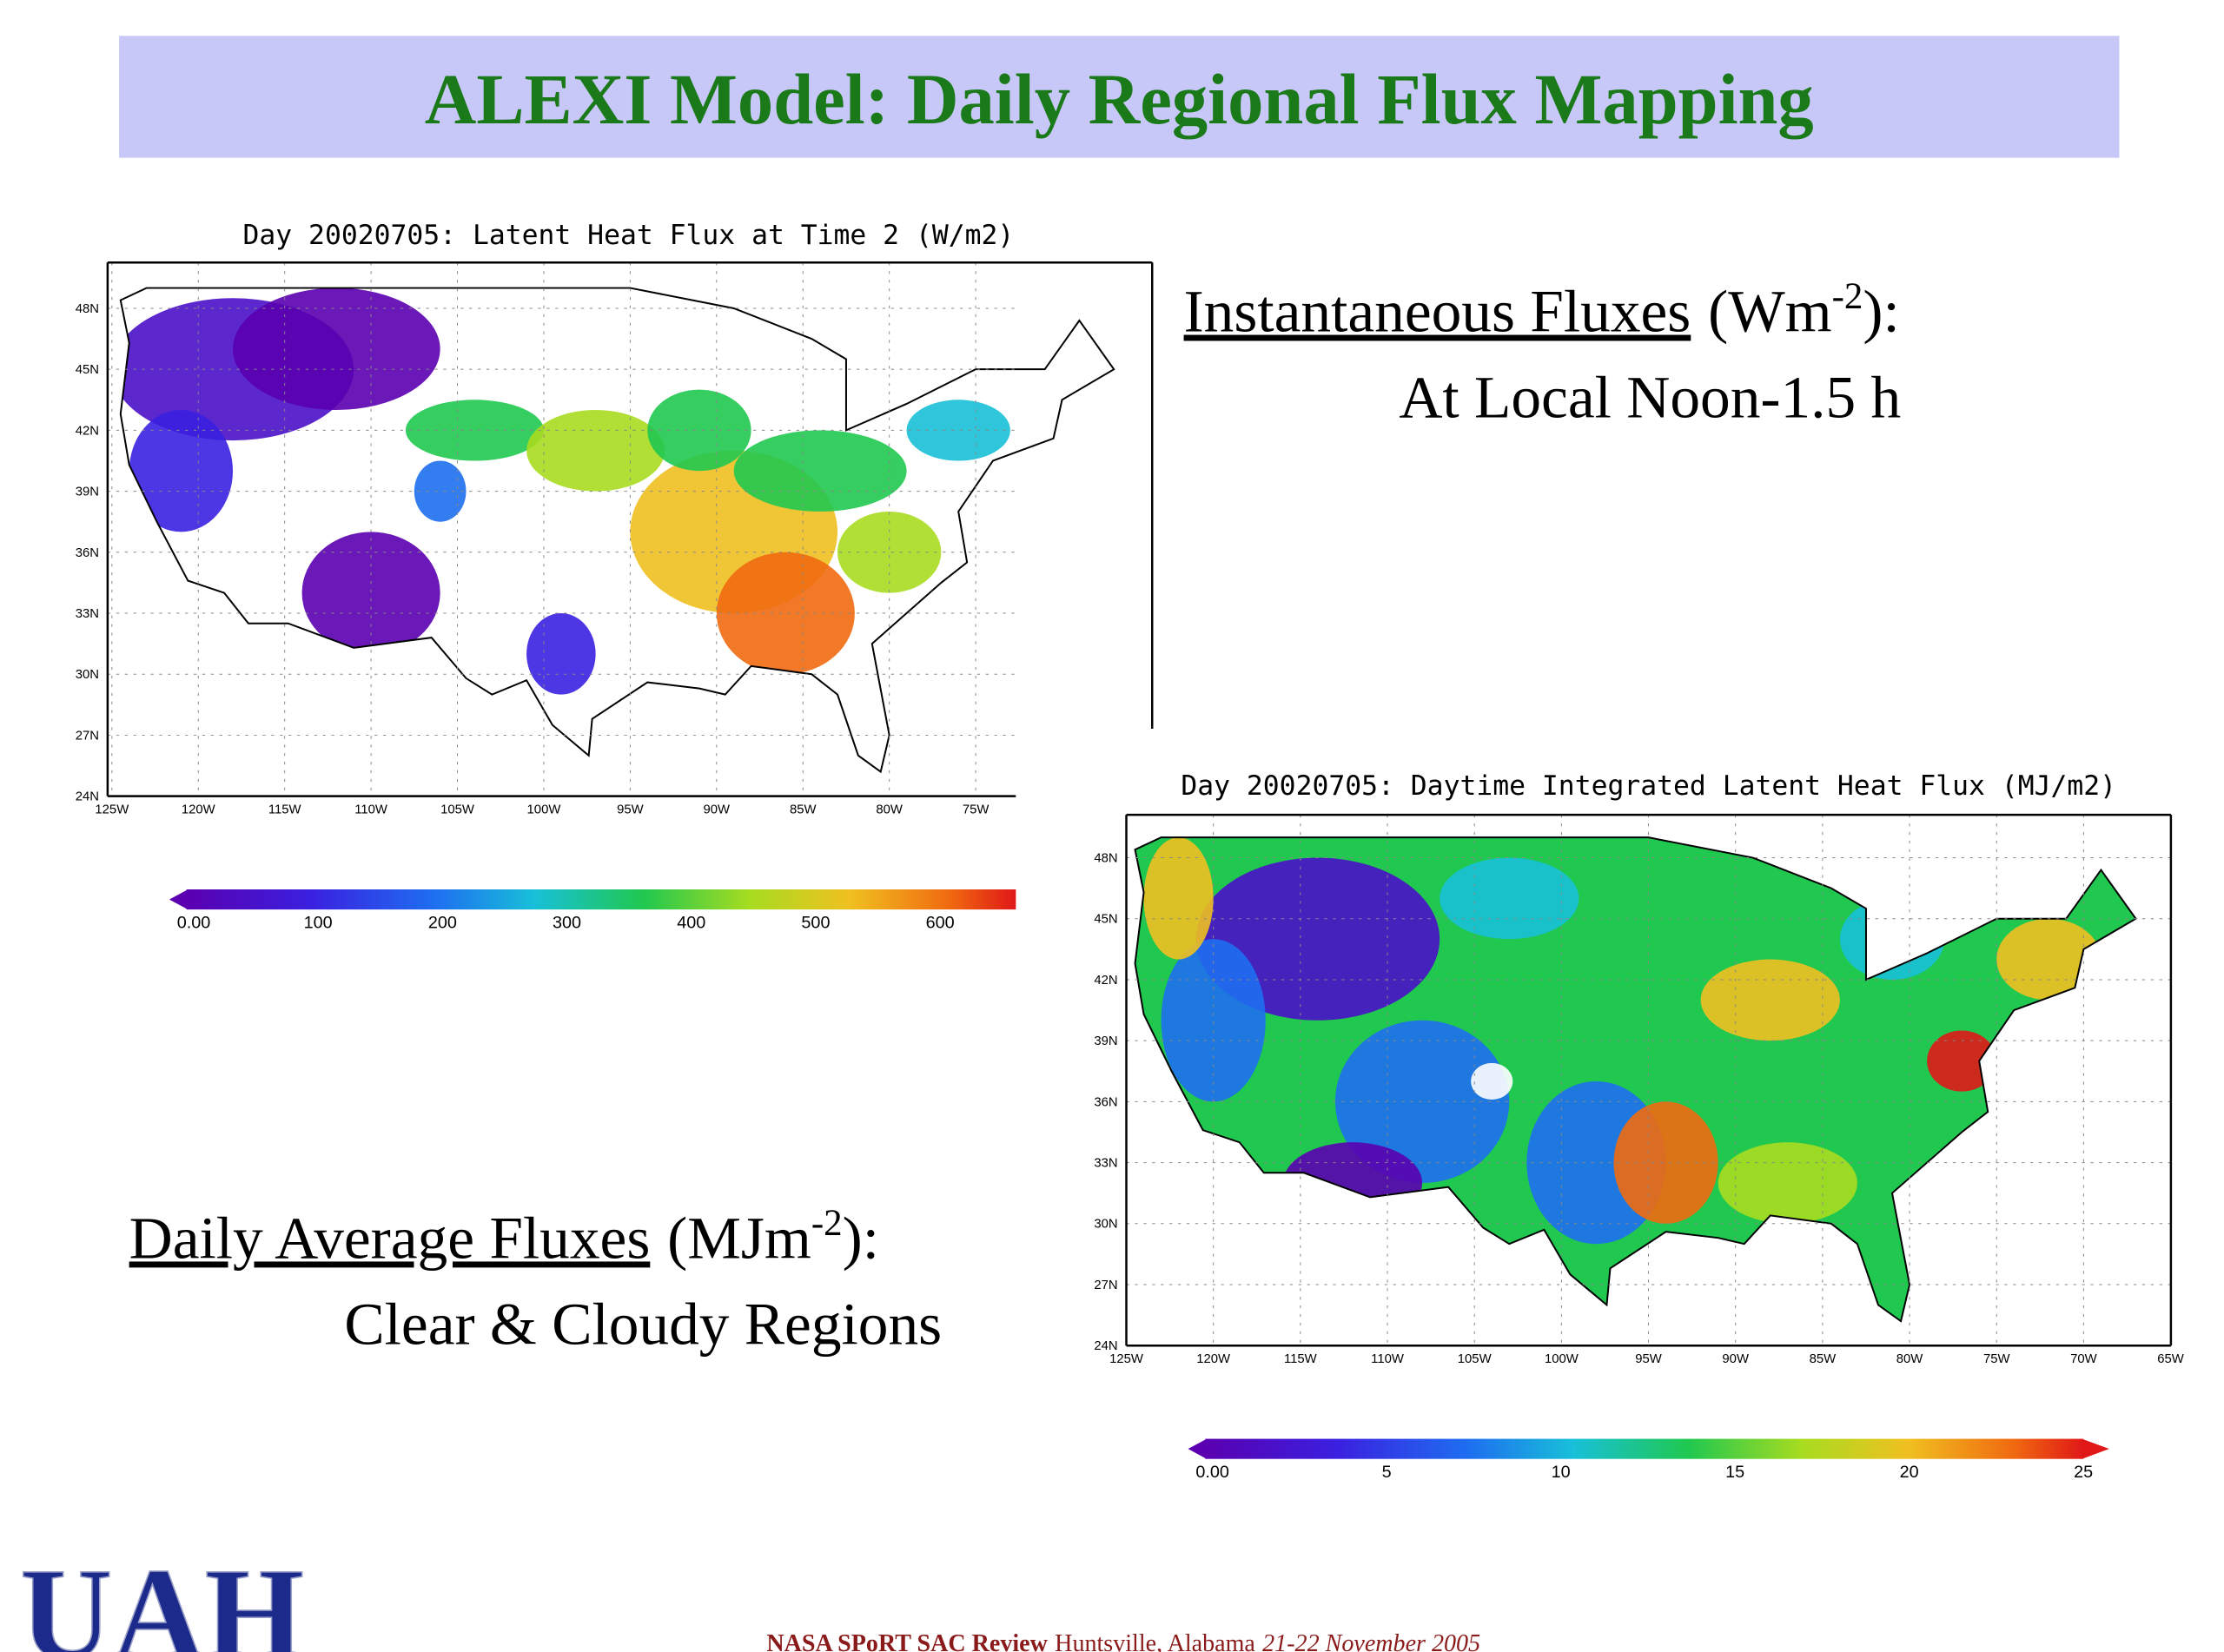 The image size is (2224, 1652). I want to click on note-suffix: ):, so click(1881, 312).